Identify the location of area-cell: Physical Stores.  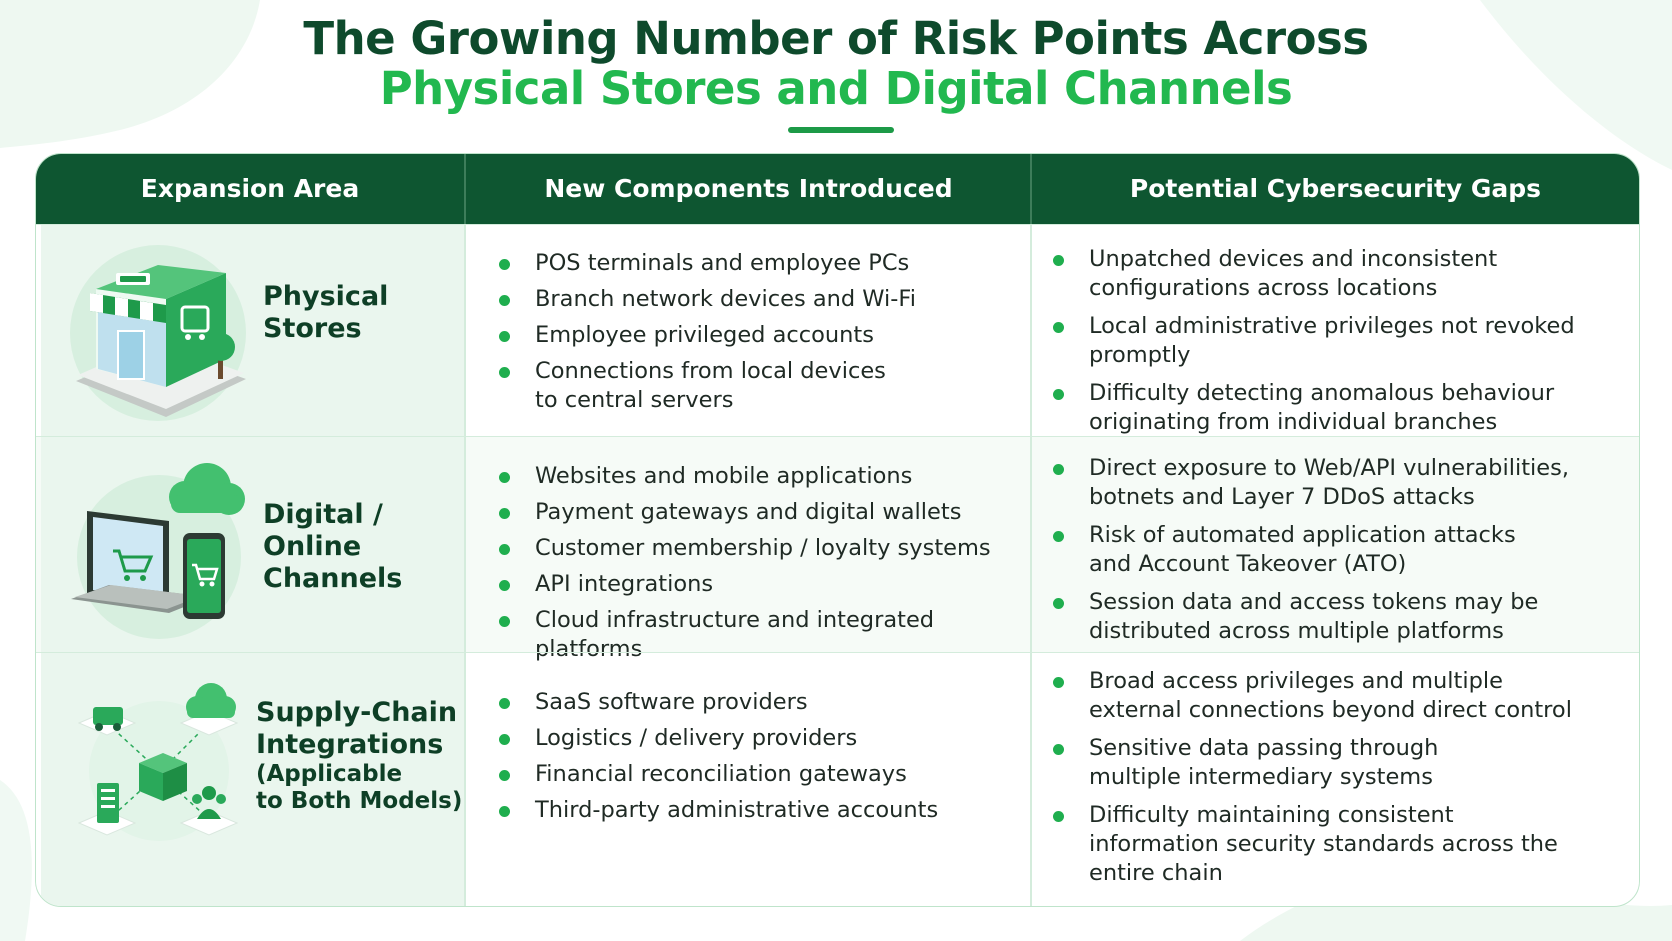
(252, 331).